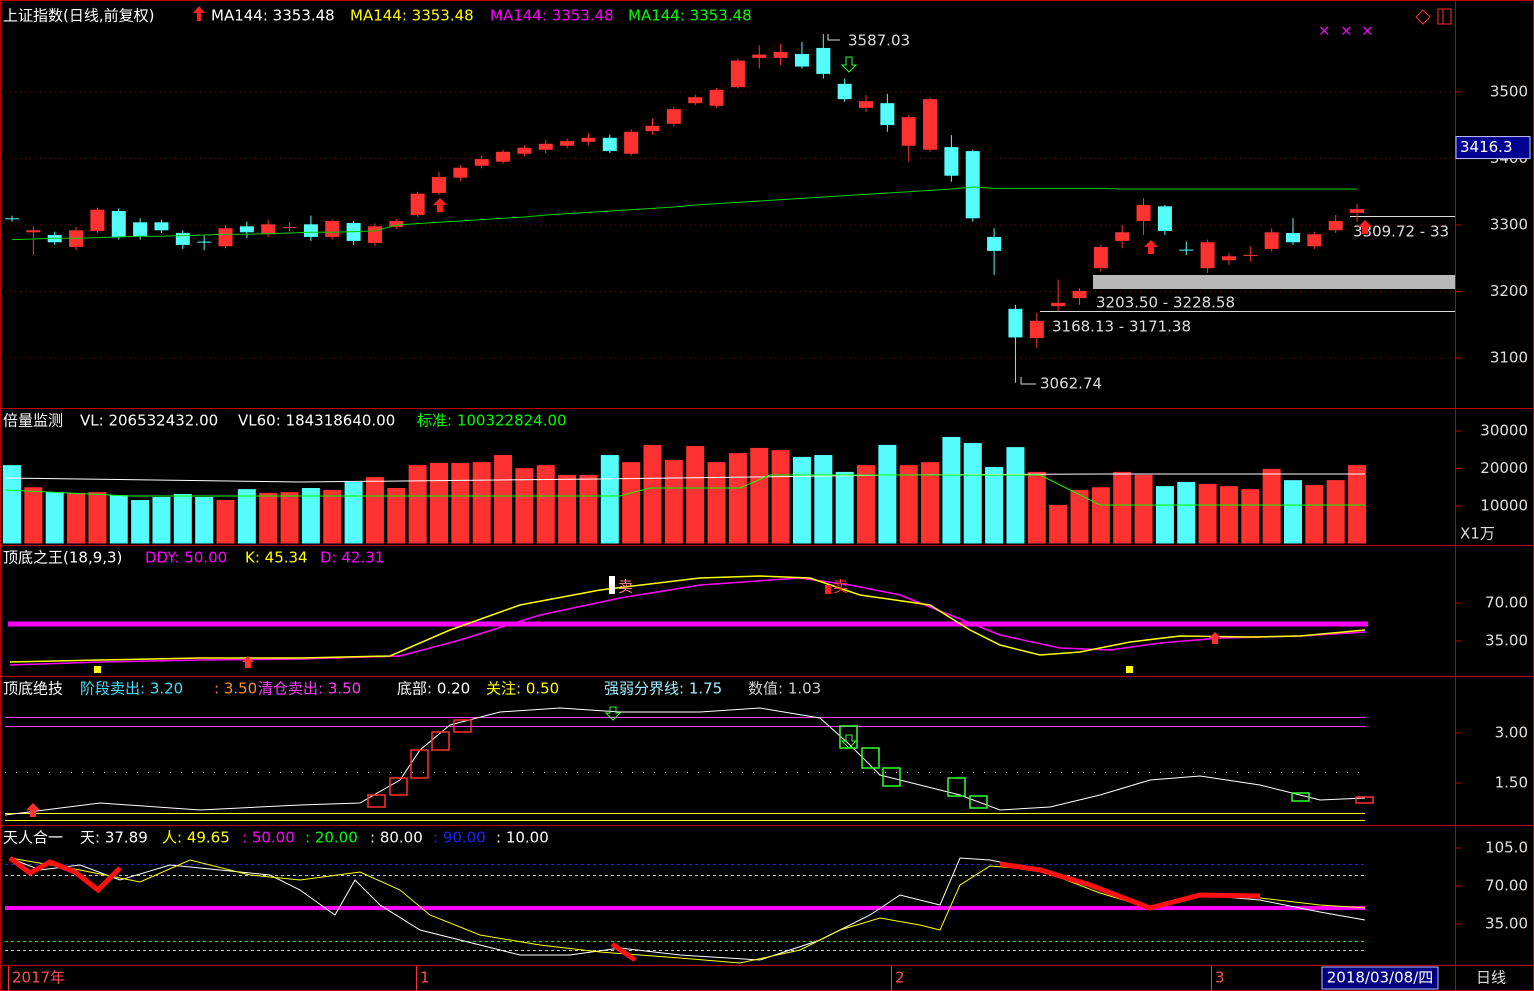 Image resolution: width=1534 pixels, height=991 pixels. Describe the element at coordinates (1509, 291) in the screenshot. I see `y-tick-label: 3200` at that location.